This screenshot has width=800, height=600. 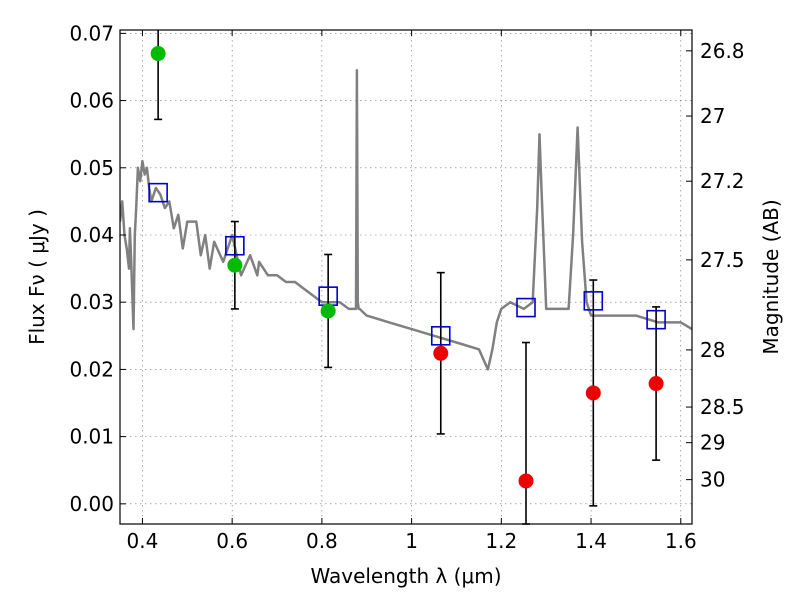 What do you see at coordinates (722, 181) in the screenshot?
I see `right-tick-label: 27.2` at bounding box center [722, 181].